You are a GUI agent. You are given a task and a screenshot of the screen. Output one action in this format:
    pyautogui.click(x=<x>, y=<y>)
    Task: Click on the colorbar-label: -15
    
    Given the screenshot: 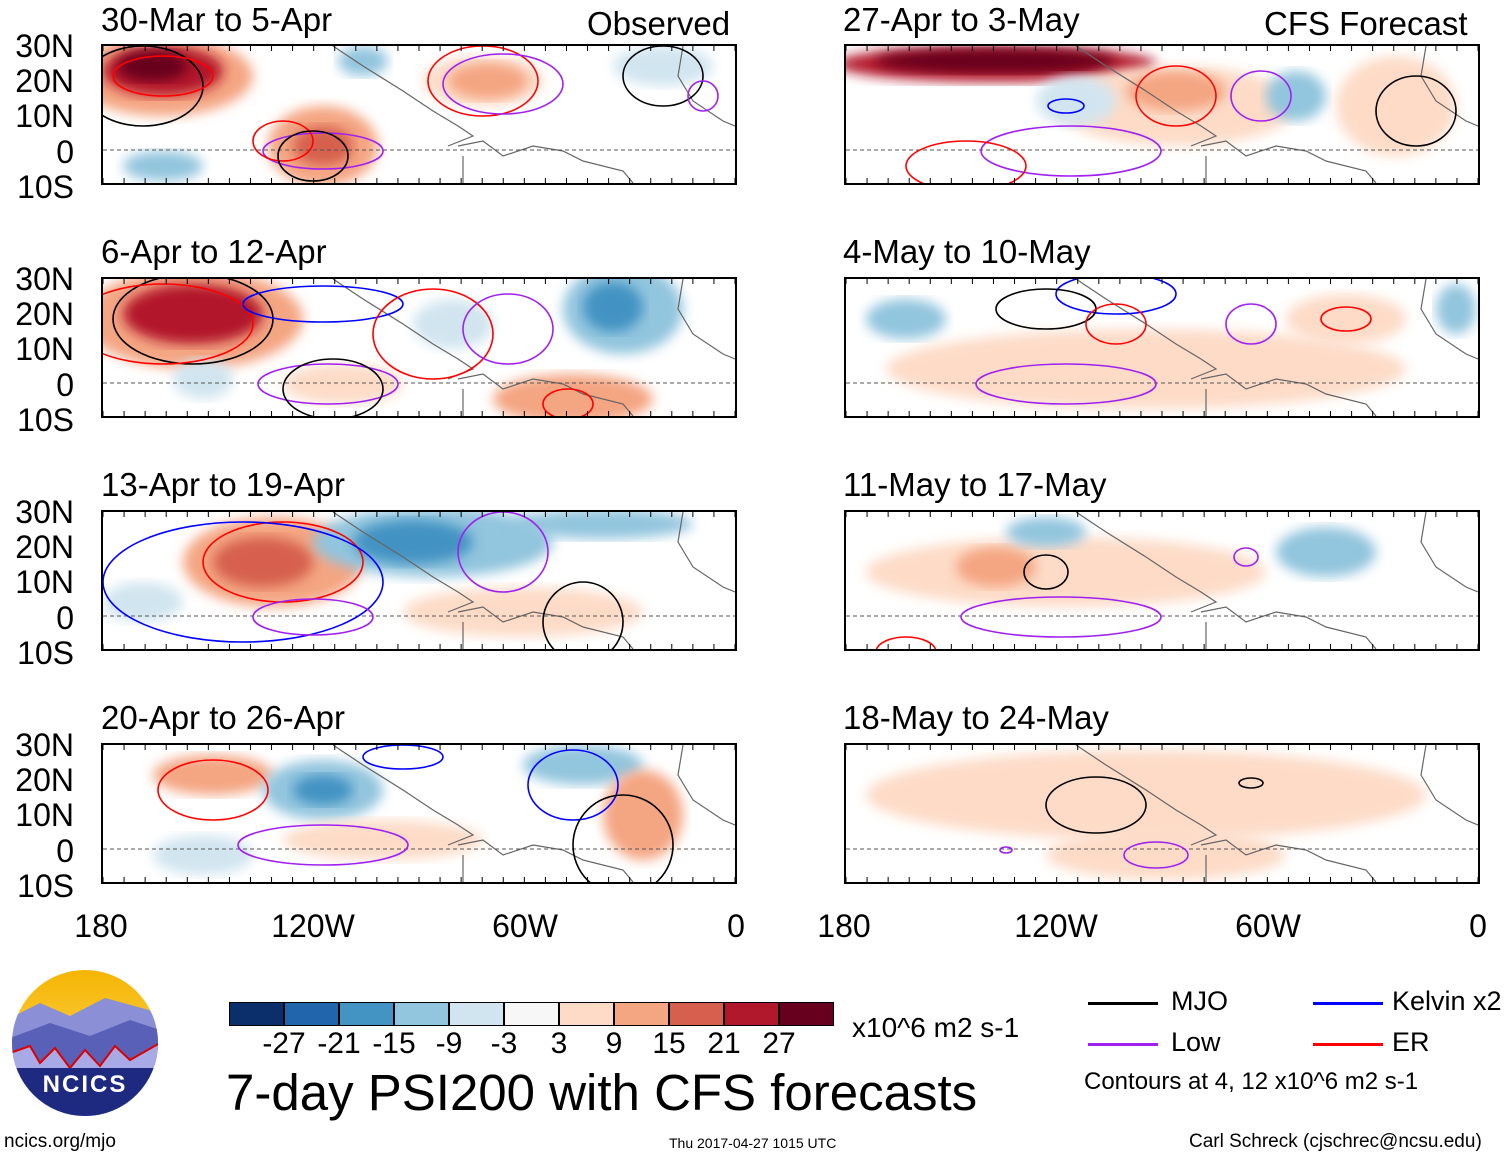 What is the action you would take?
    pyautogui.click(x=394, y=1043)
    